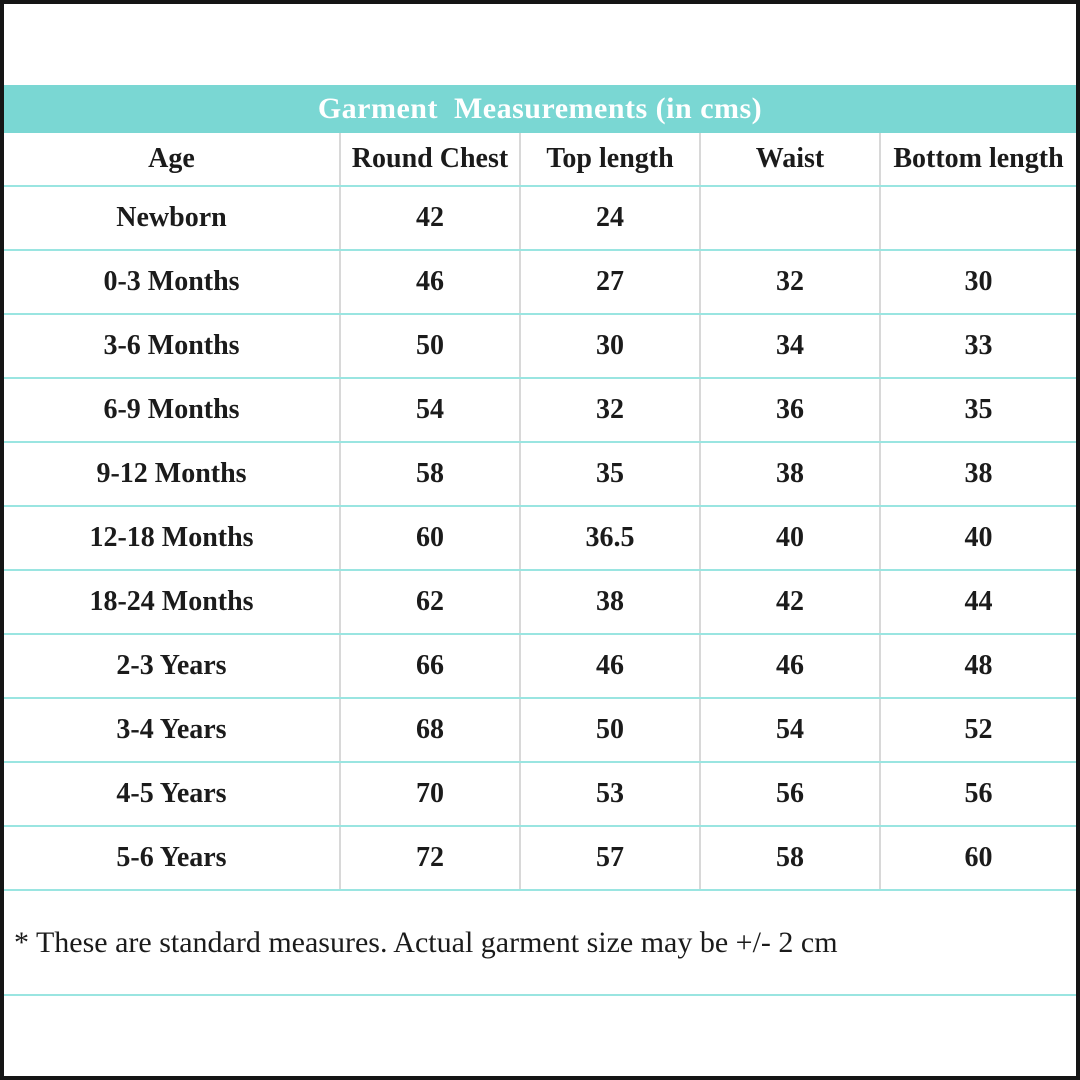 Image resolution: width=1080 pixels, height=1080 pixels. What do you see at coordinates (978, 160) in the screenshot?
I see `column-header-bottom-length: Bottom length` at bounding box center [978, 160].